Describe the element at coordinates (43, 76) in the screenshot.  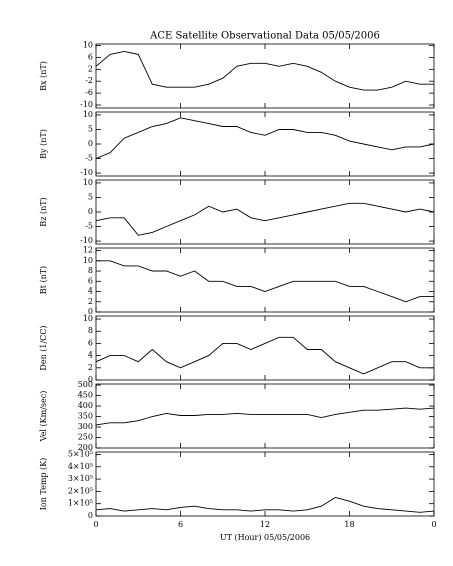
I see `y-axis-label: Bx (nT)` at that location.